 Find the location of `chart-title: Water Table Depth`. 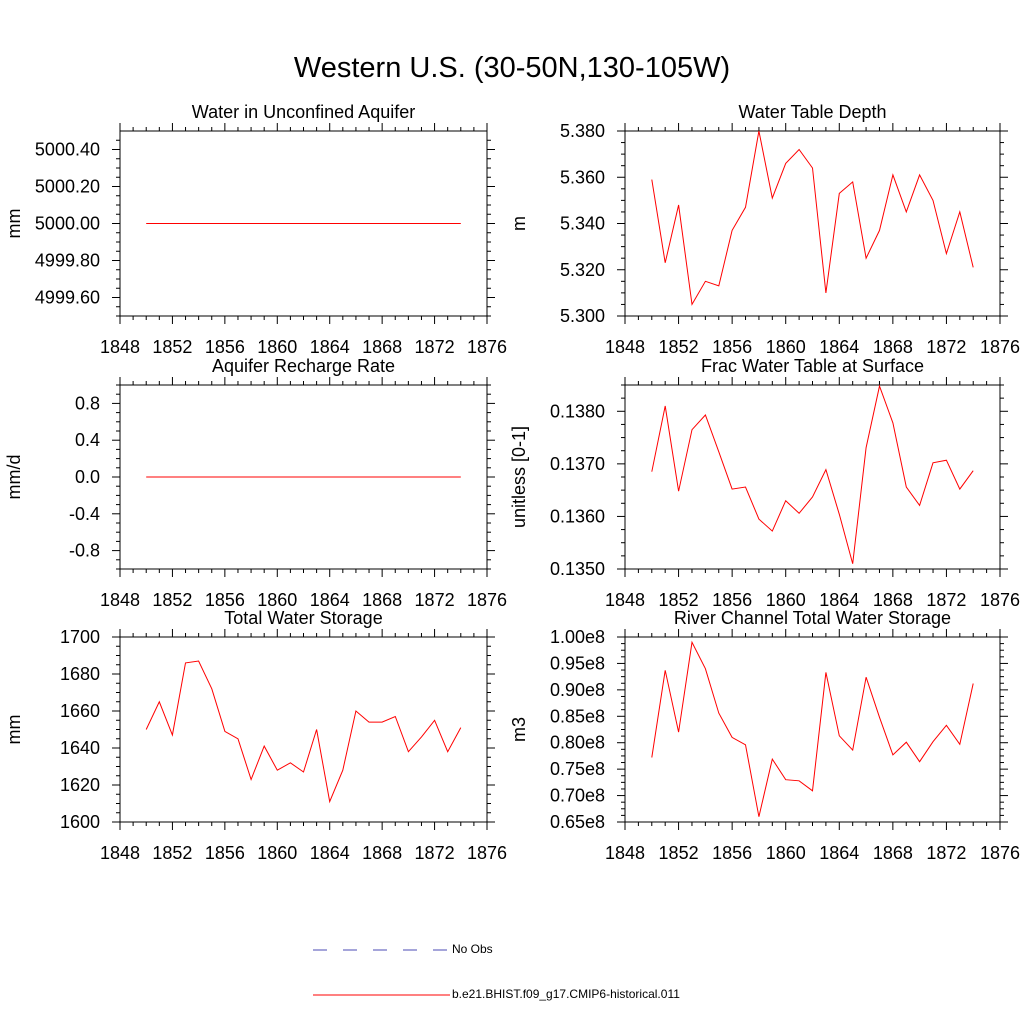

chart-title: Water Table Depth is located at coordinates (812, 112).